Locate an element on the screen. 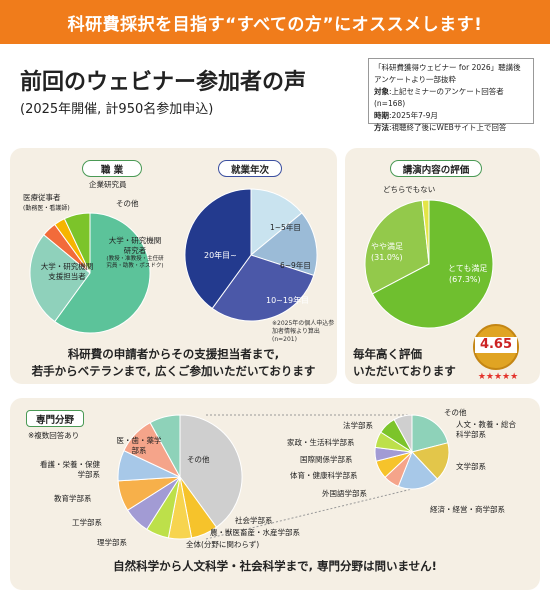  score-badge: 4.65 is located at coordinates (496, 347).